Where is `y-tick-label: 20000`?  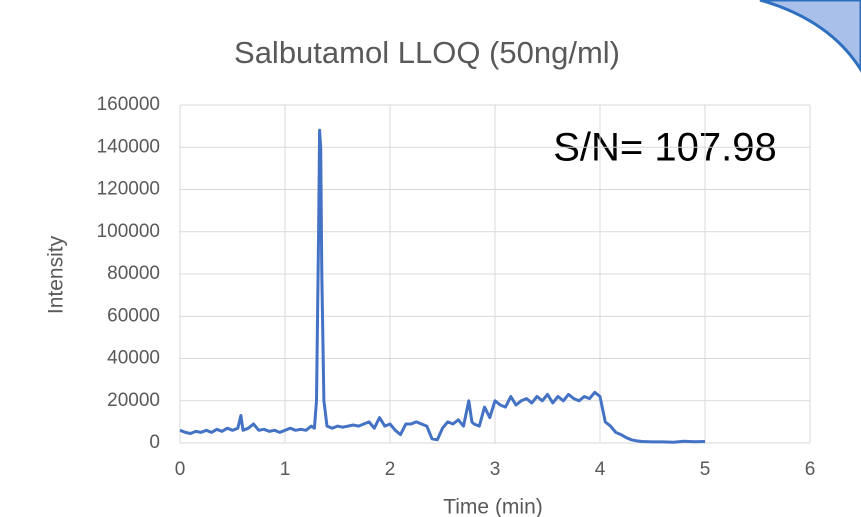 y-tick-label: 20000 is located at coordinates (133, 400).